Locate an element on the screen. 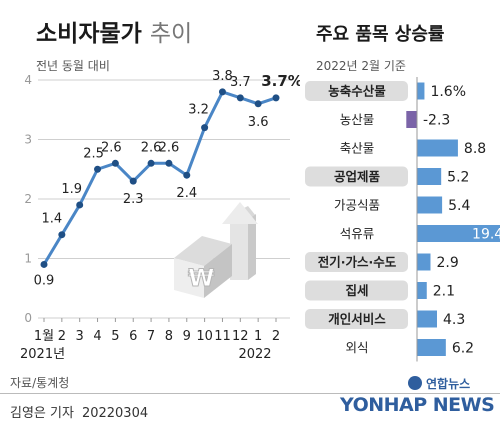  x-tick-label: 10 is located at coordinates (204, 336).